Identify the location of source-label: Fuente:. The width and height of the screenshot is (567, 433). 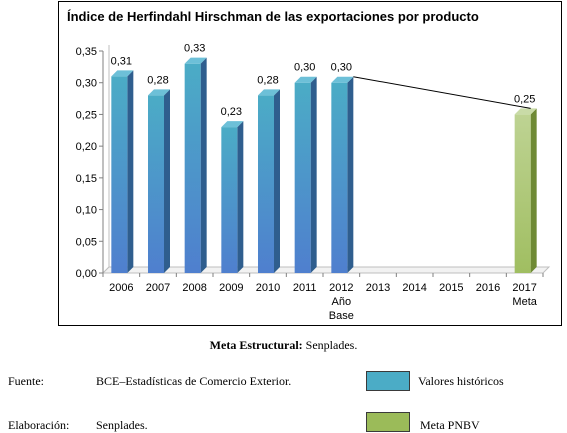
(26, 381).